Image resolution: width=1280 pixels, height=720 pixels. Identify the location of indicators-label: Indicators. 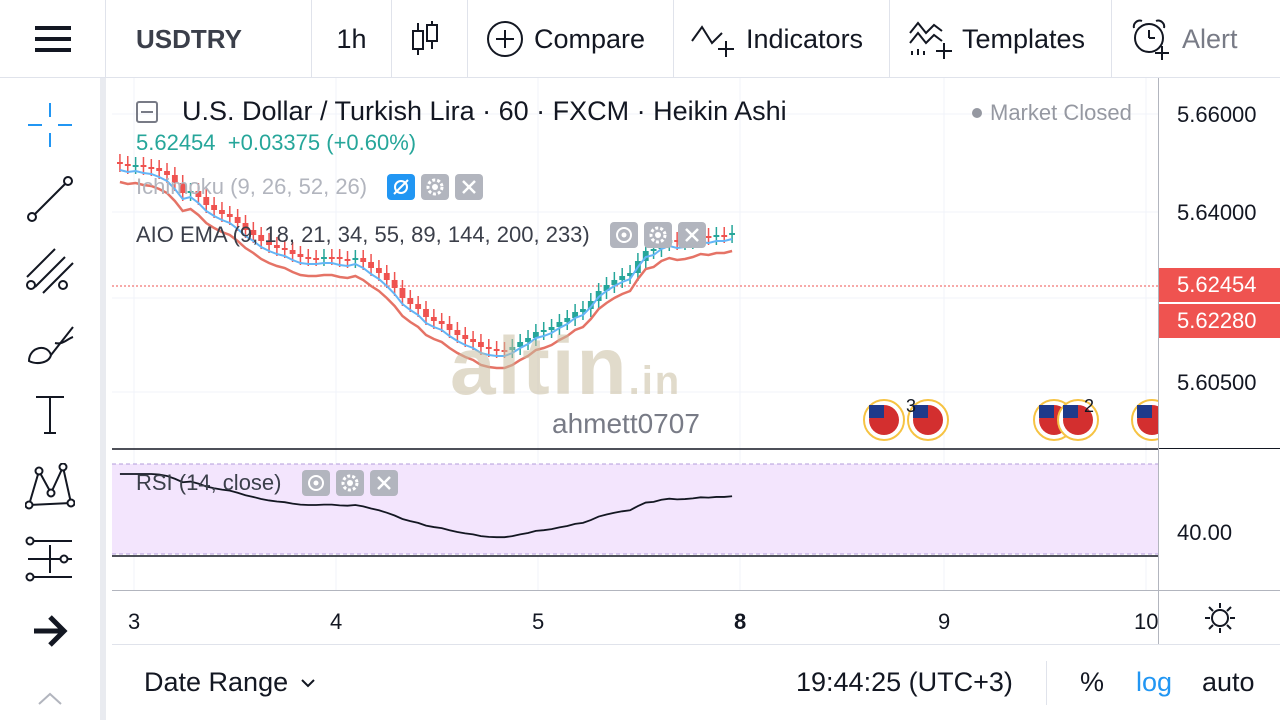
(805, 38).